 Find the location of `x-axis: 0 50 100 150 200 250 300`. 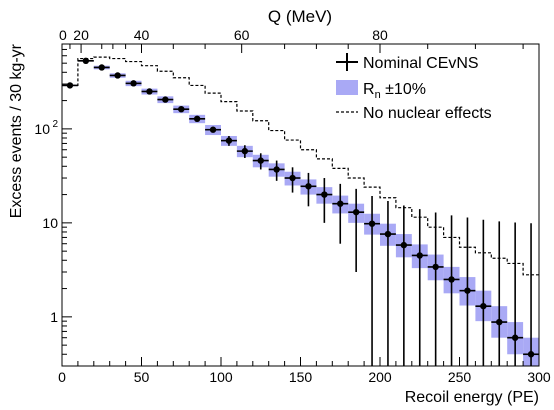

x-axis: 0 50 100 150 200 250 300 is located at coordinates (304, 371).